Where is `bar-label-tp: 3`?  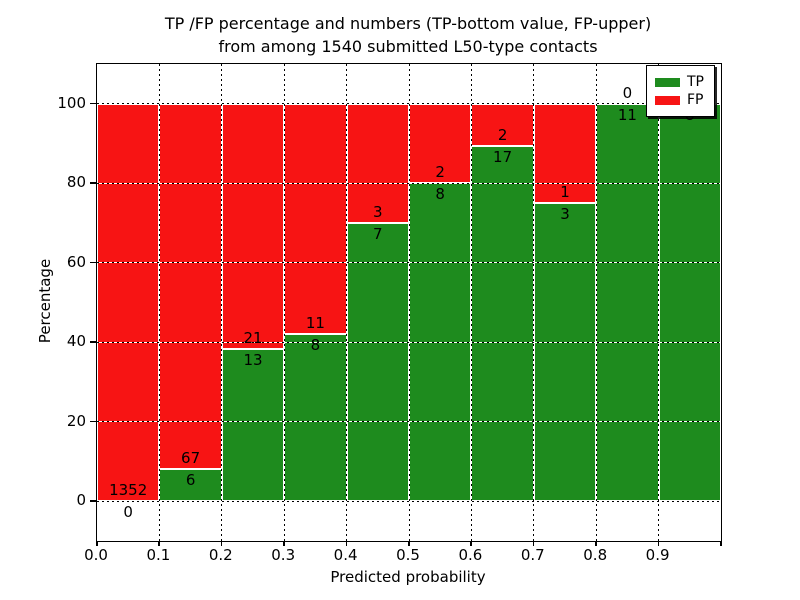
bar-label-tp: 3 is located at coordinates (565, 214).